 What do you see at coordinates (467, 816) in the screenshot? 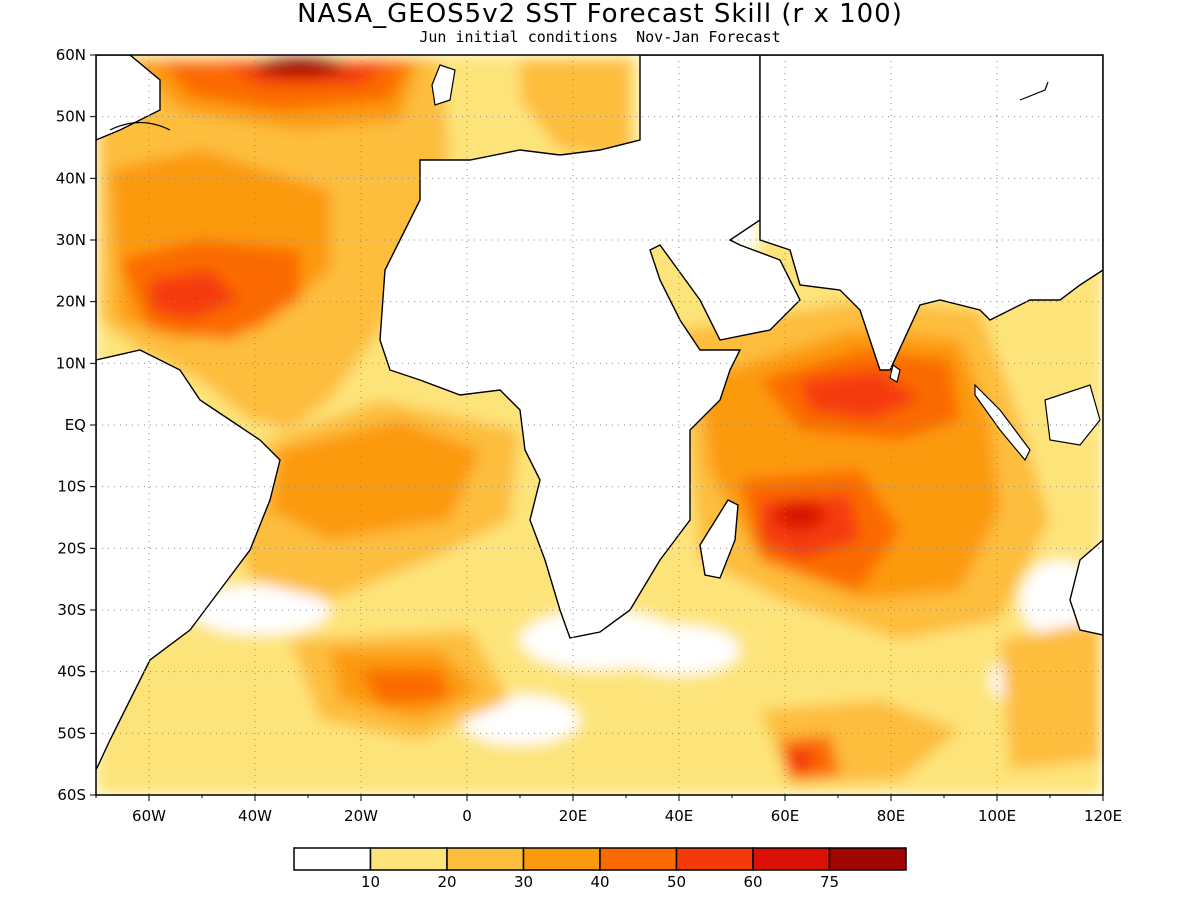
I see `lon-tick-label: 0` at bounding box center [467, 816].